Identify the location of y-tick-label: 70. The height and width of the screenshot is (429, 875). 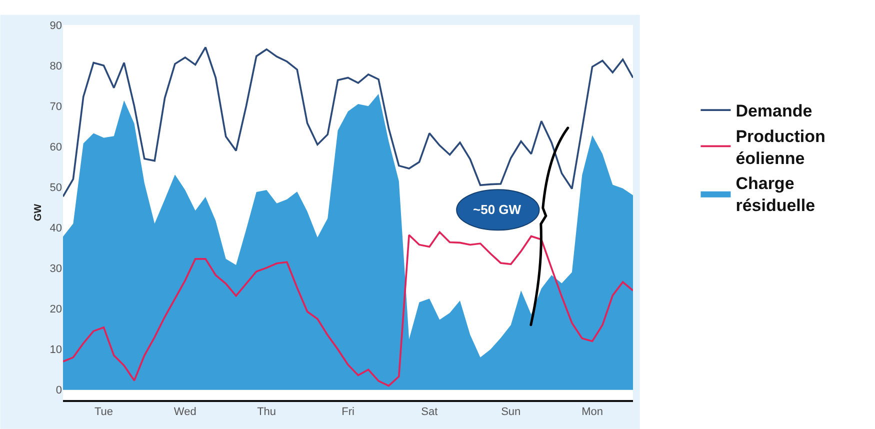
(56, 106).